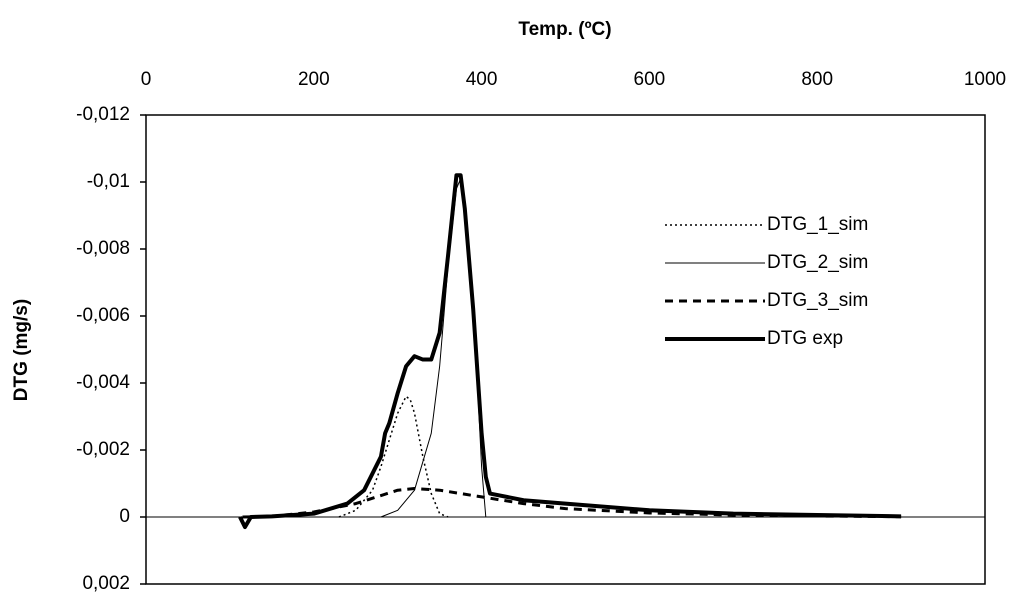 This screenshot has height=592, width=1015. I want to click on legend-label: DTG_2_sim, so click(817, 262).